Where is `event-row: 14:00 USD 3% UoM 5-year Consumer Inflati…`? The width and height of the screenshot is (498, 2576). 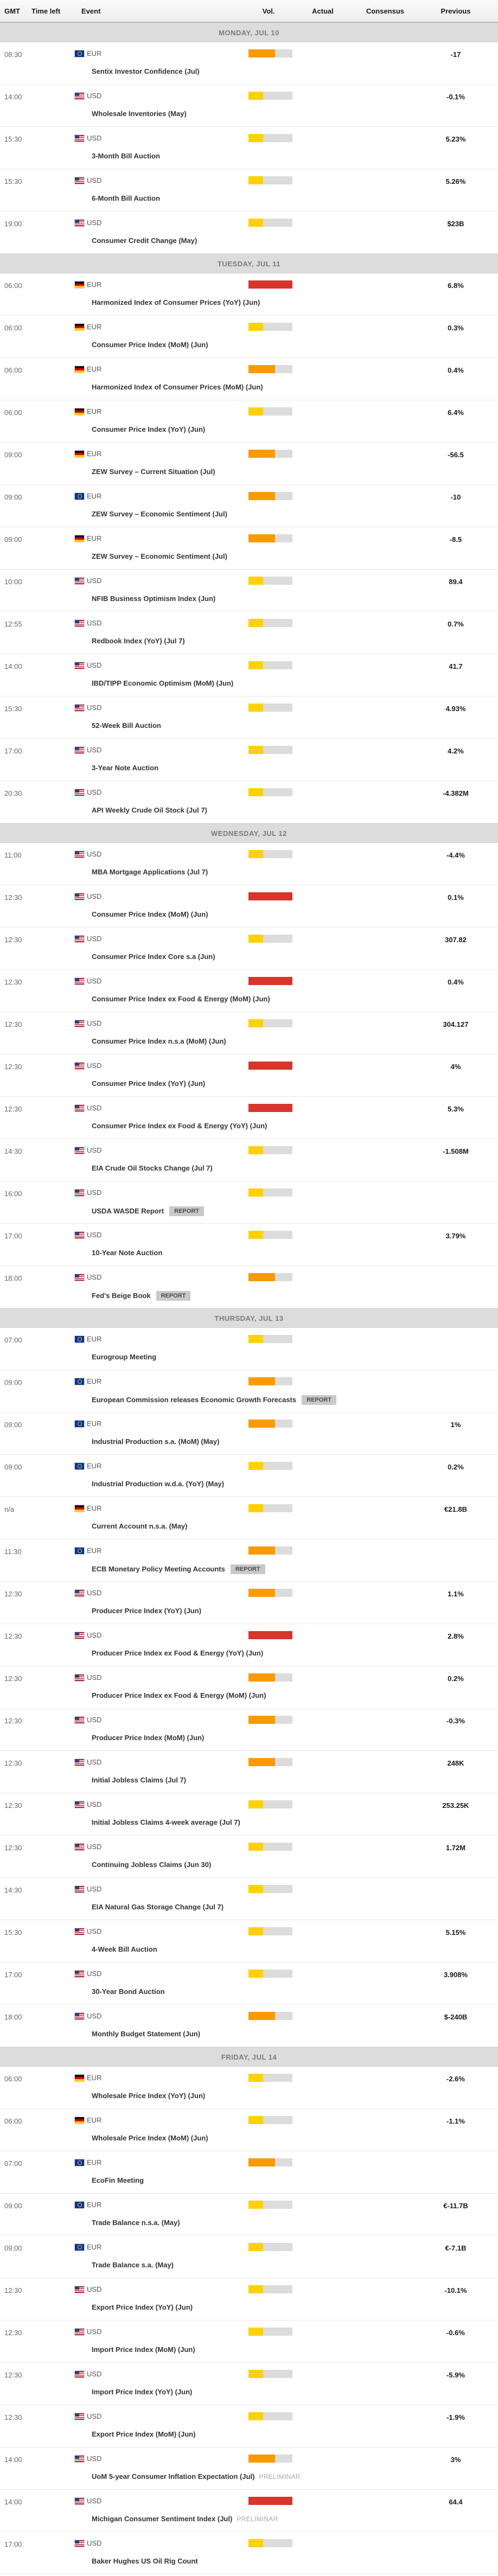
event-row: 14:00 USD 3% UoM 5-year Consumer Inflati… is located at coordinates (249, 2468).